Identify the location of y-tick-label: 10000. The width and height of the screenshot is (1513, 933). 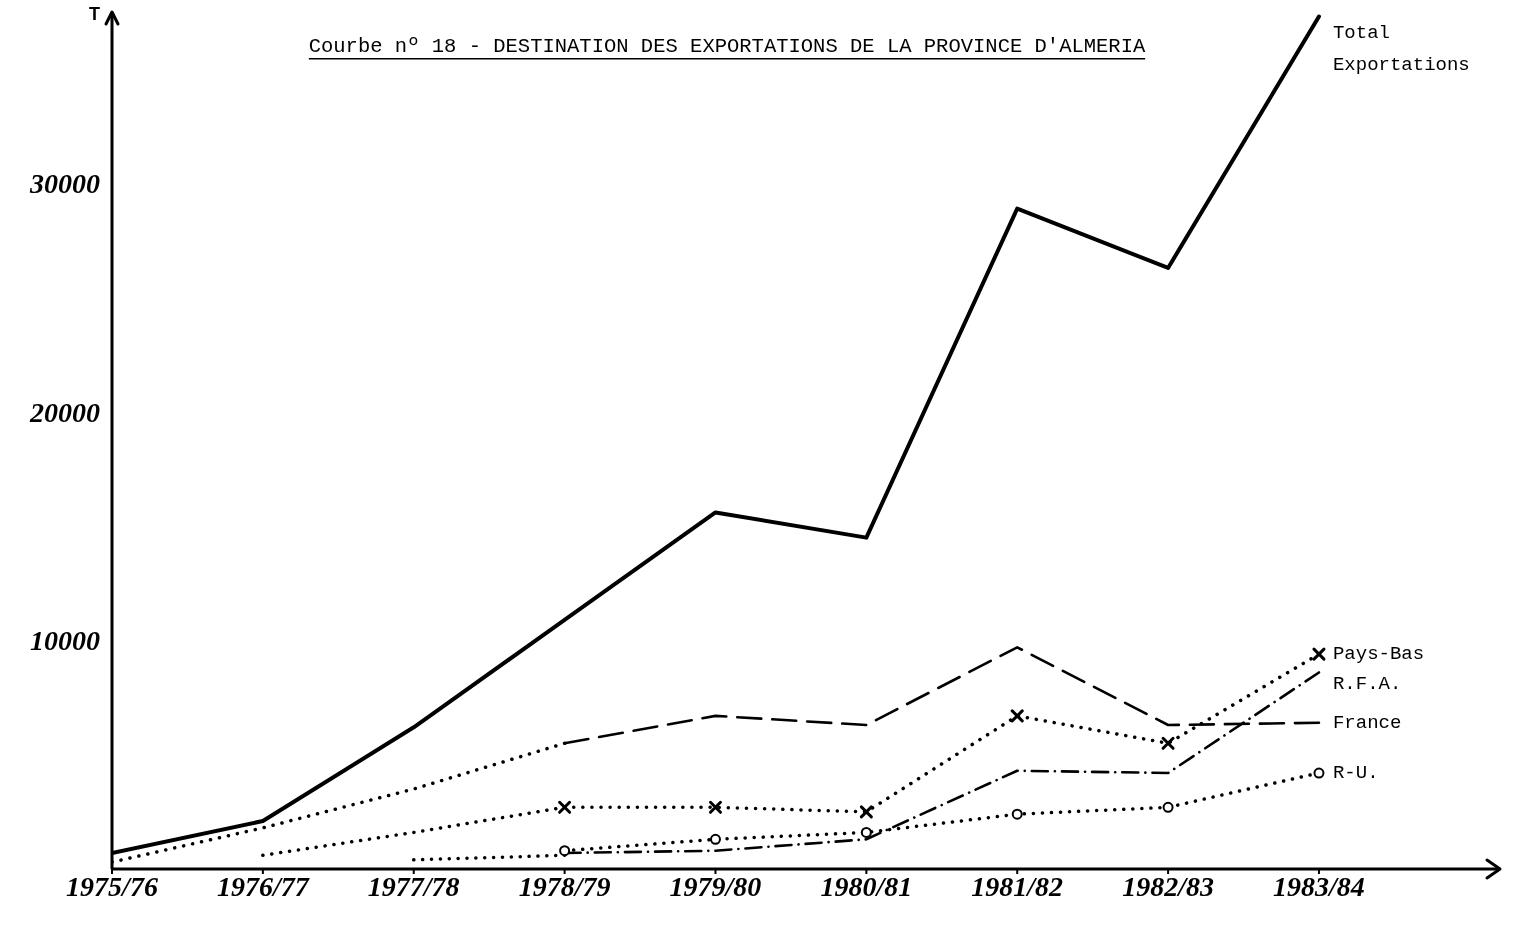
(65, 641).